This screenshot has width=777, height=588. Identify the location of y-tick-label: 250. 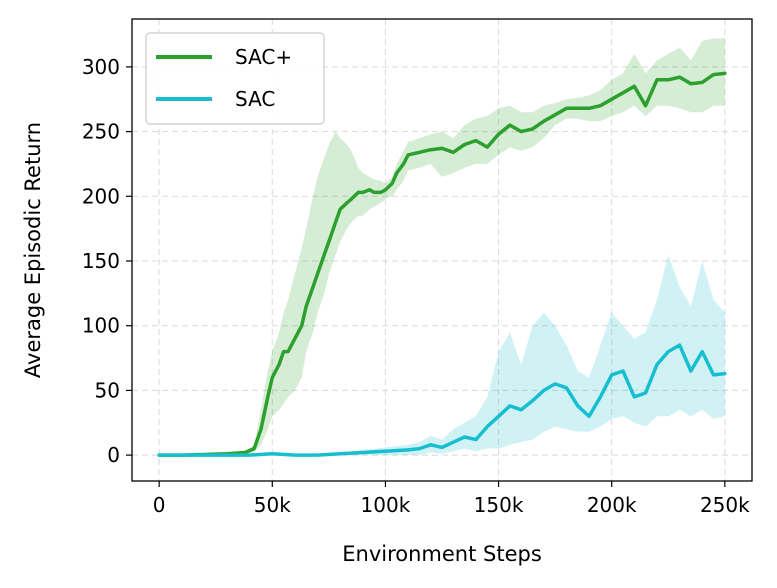
(101, 132).